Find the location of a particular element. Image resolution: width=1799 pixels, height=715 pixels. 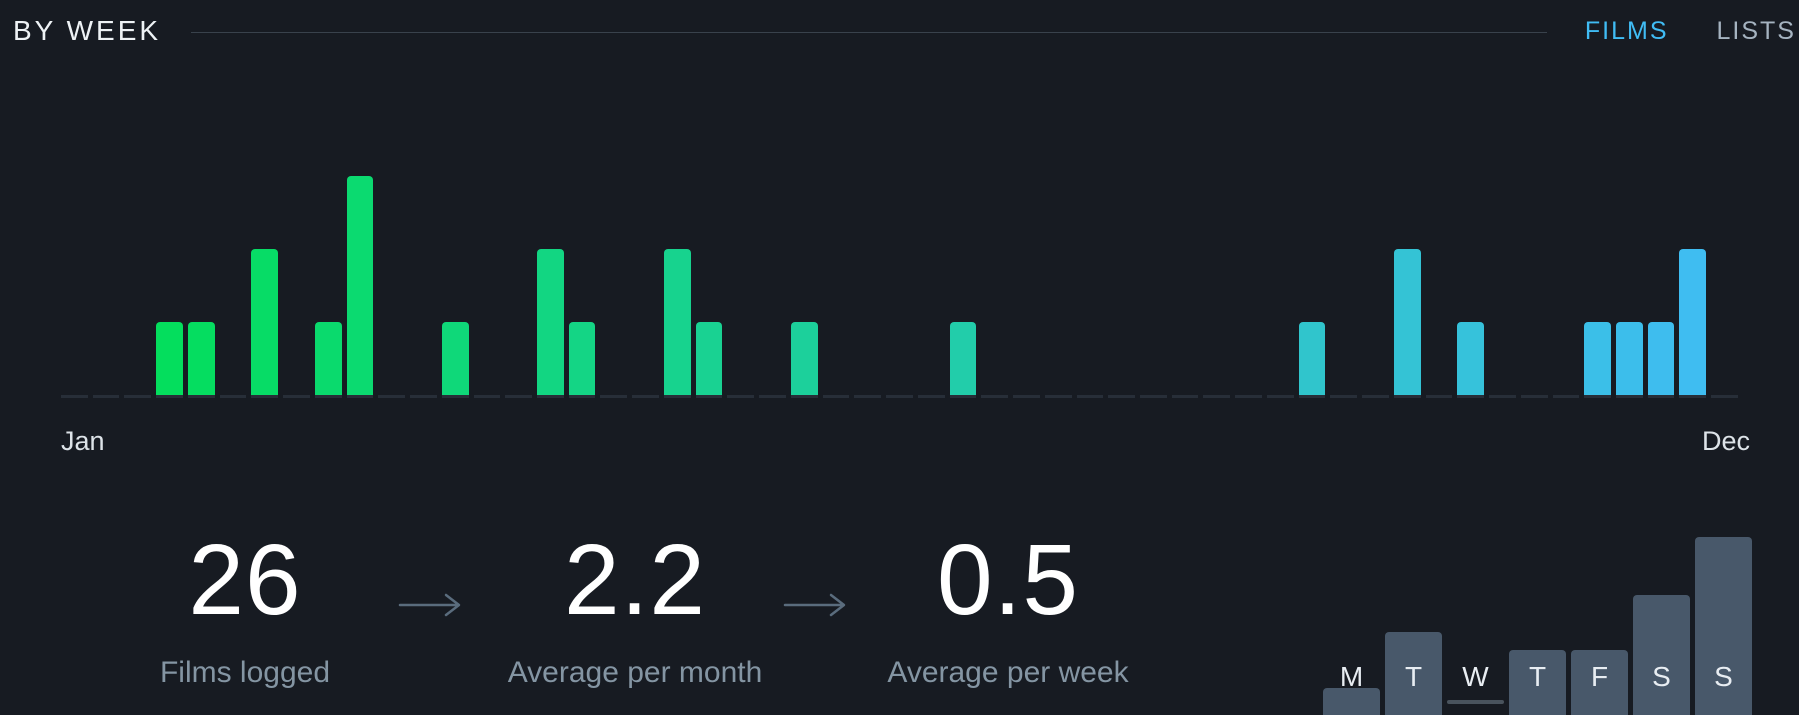

stat-average-per-month: 2.2 Average per month is located at coordinates (635, 610).